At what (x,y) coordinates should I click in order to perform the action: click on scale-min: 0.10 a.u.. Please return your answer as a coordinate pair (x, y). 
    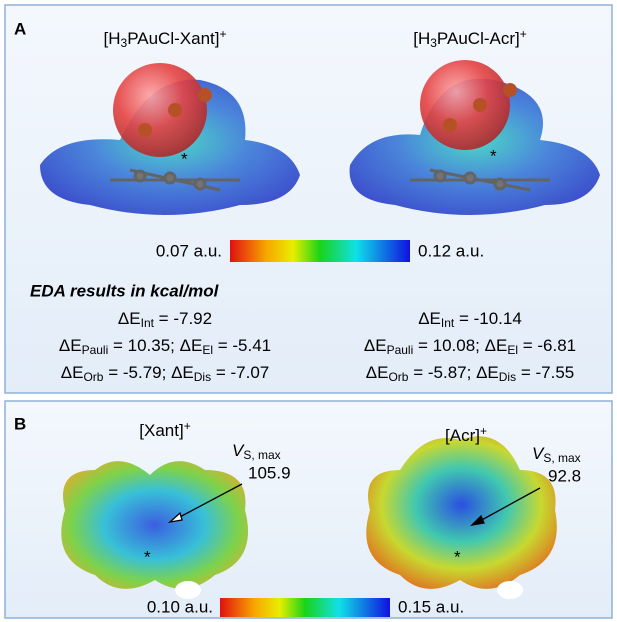
    Looking at the image, I should click on (180, 606).